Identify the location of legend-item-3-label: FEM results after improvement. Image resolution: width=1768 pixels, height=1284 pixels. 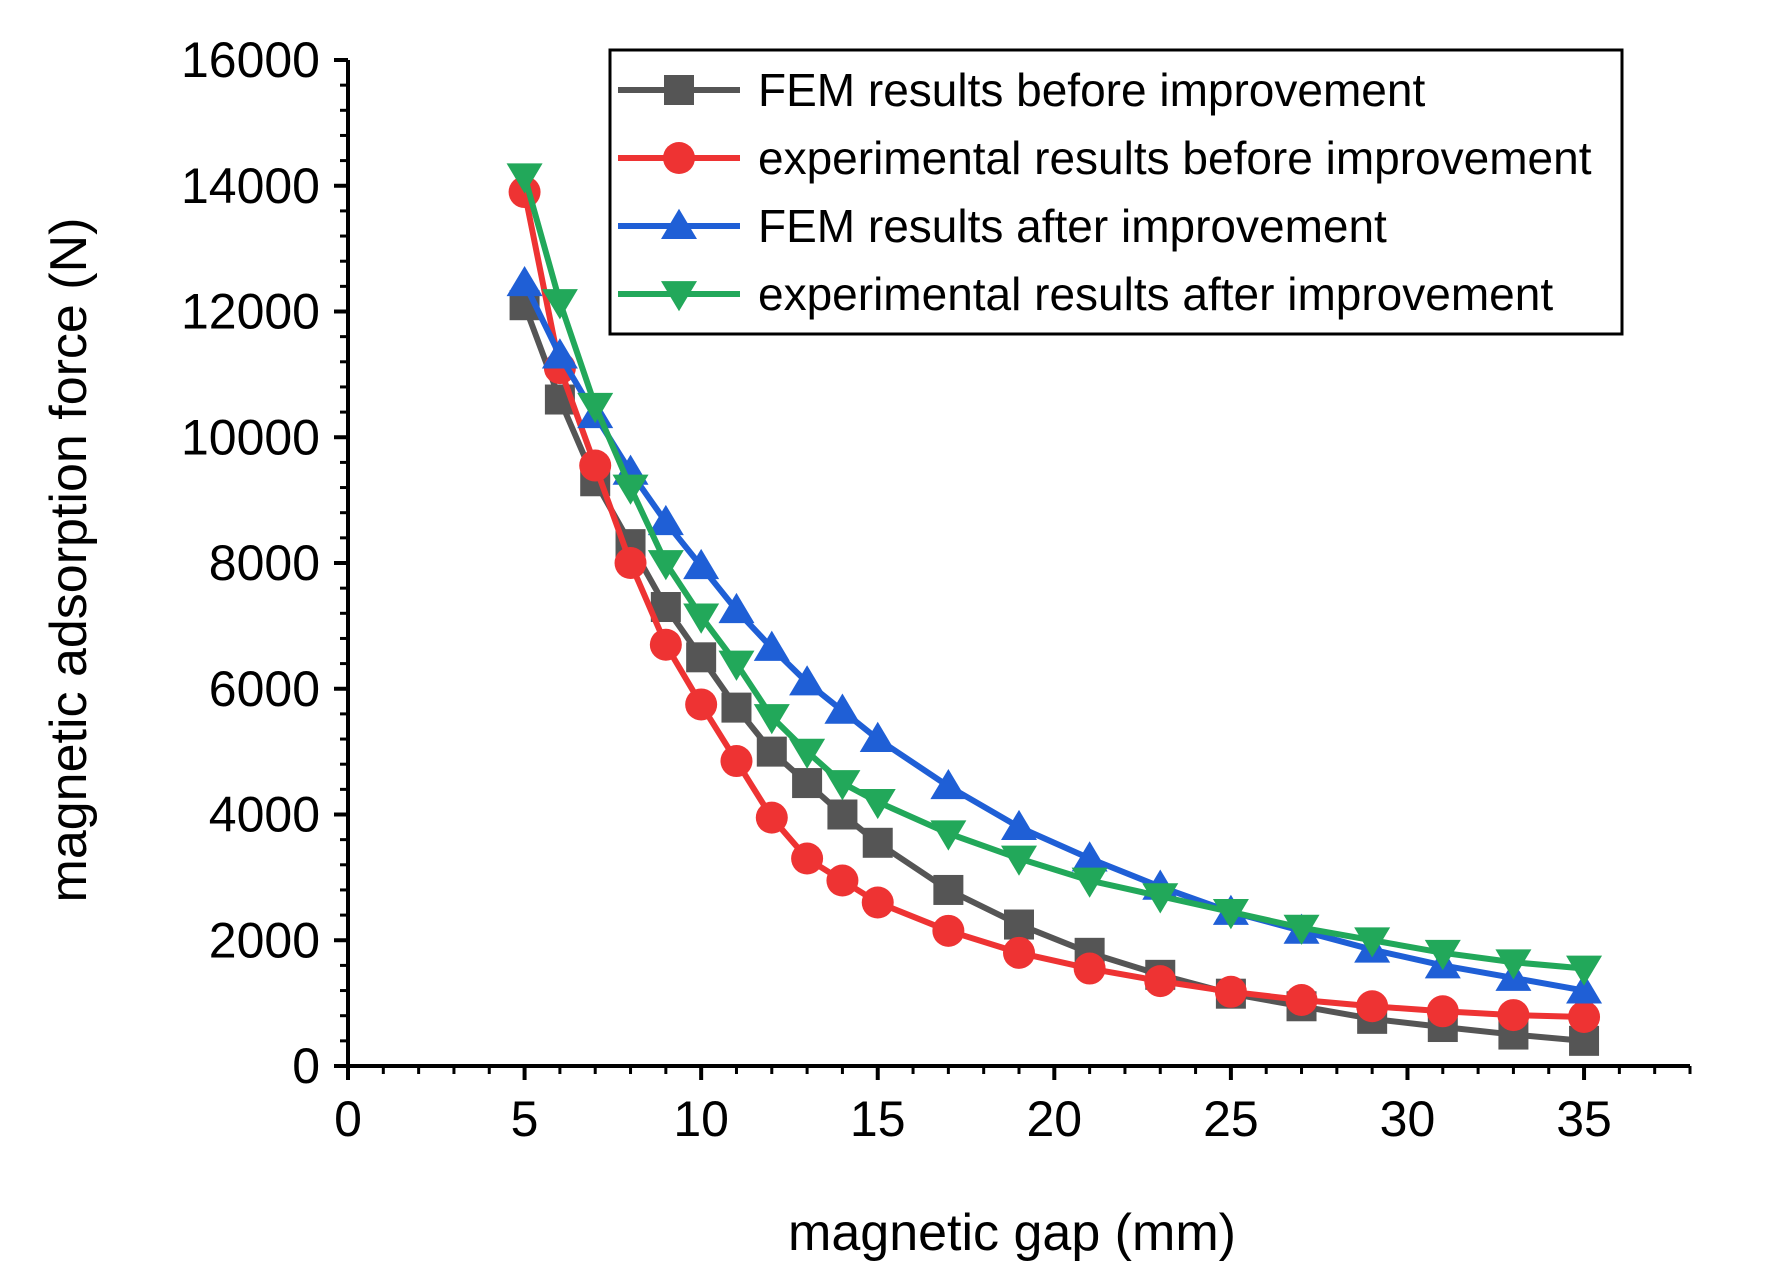
(1072, 226).